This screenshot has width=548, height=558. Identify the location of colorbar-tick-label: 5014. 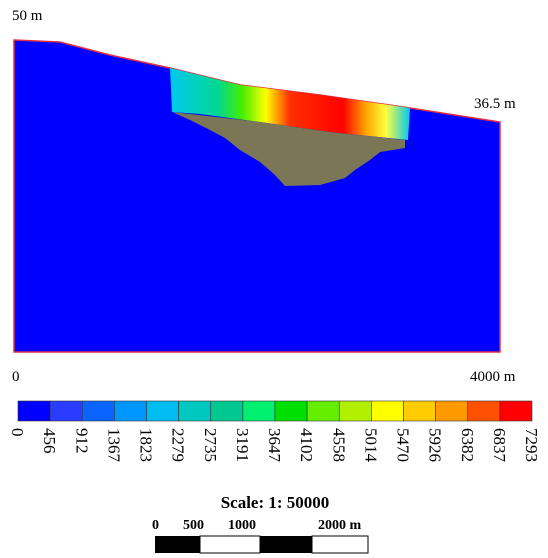
(370, 445).